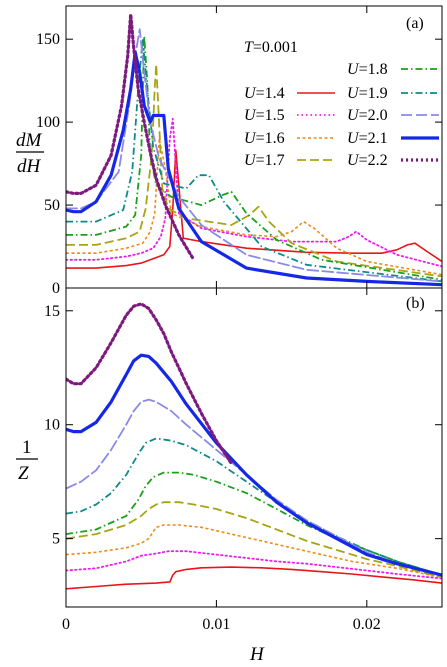  What do you see at coordinates (367, 69) in the screenshot?
I see `legend-label-u-1-8: U=1.8` at bounding box center [367, 69].